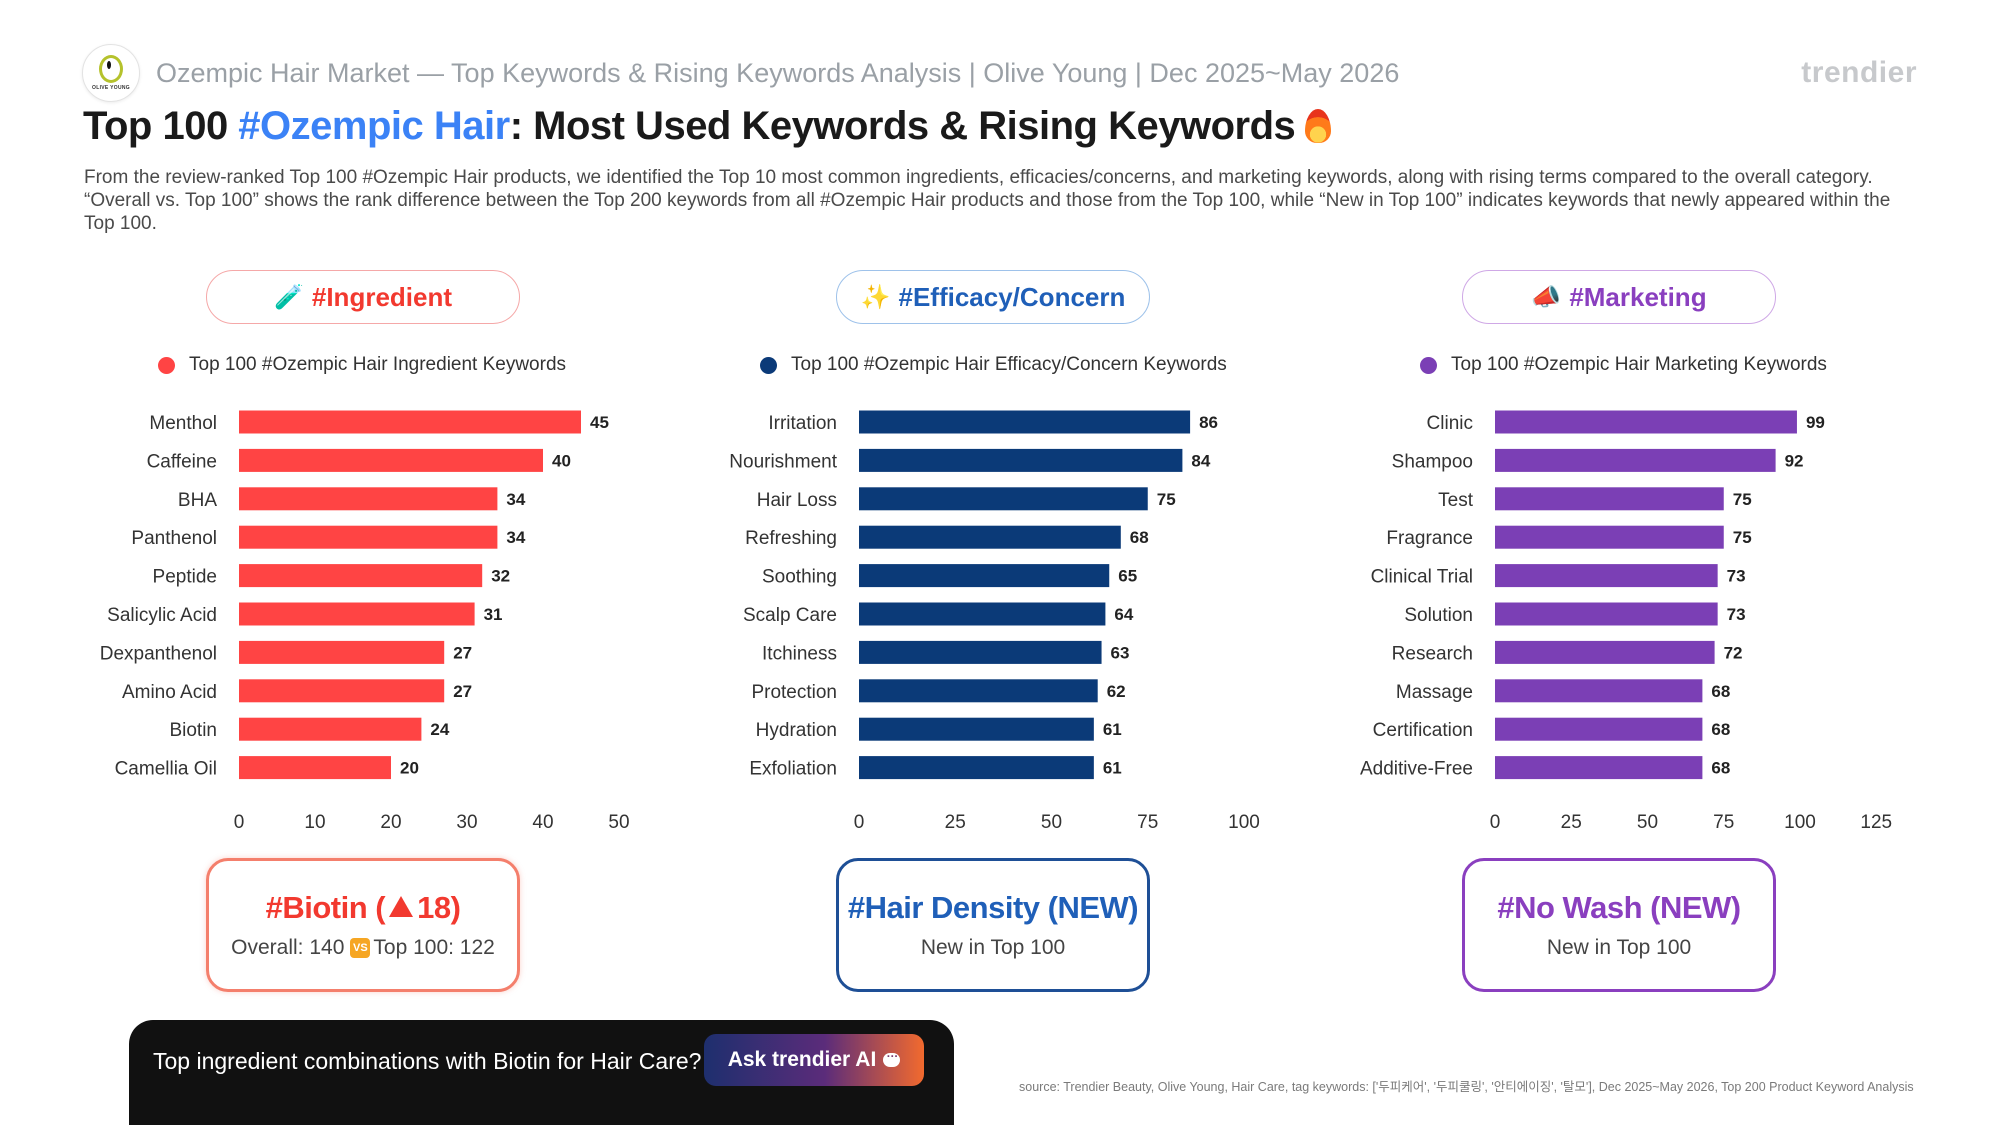 Image resolution: width=2000 pixels, height=1125 pixels. I want to click on ingredient-category-label: Caffeine, so click(182, 461).